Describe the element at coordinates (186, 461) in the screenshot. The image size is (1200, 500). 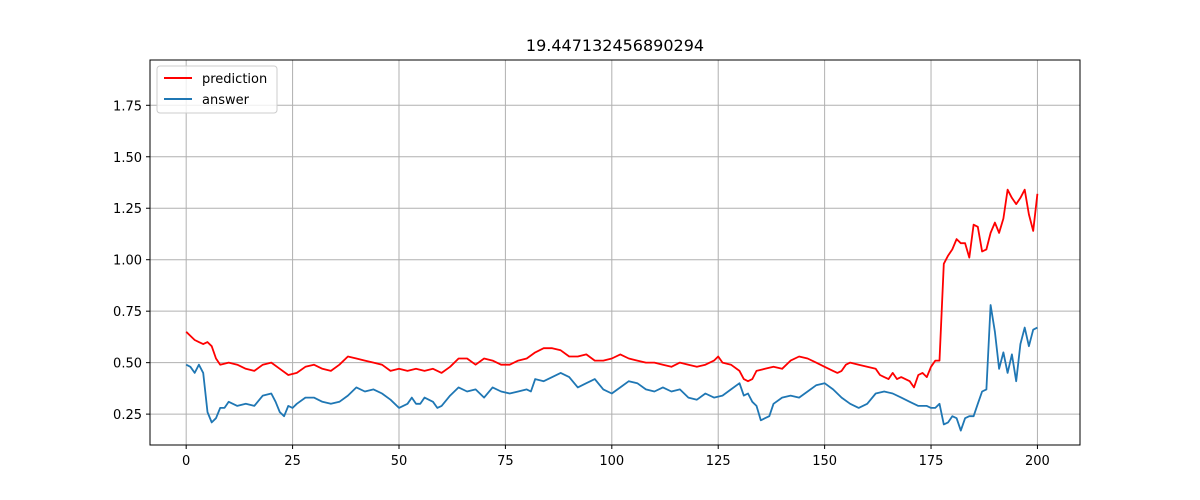
I see `x-tick-label: 0` at that location.